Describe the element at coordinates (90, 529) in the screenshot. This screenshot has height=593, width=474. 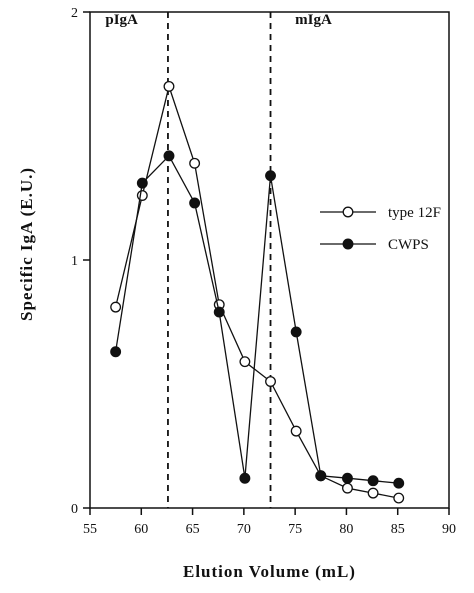
I see `x-tick-label: 55` at that location.